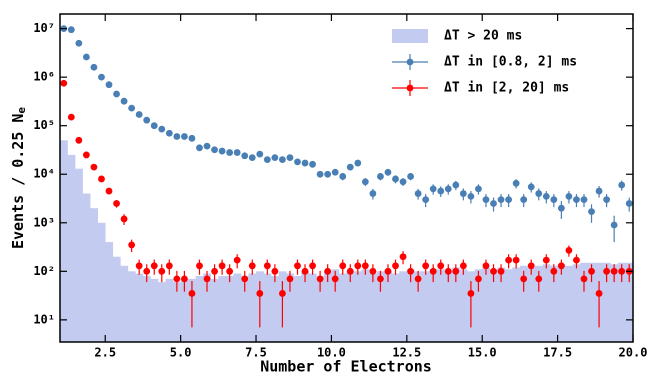  Describe the element at coordinates (44, 222) in the screenshot. I see `y-tick-label: 10³` at that location.